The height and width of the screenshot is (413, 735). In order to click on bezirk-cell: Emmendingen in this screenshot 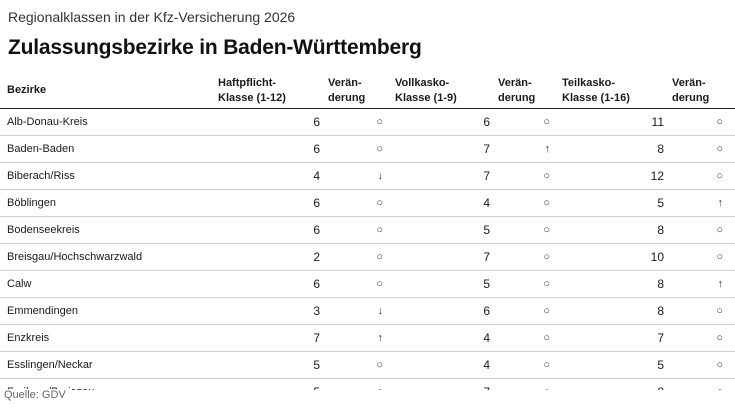, I will do `click(109, 311)`.